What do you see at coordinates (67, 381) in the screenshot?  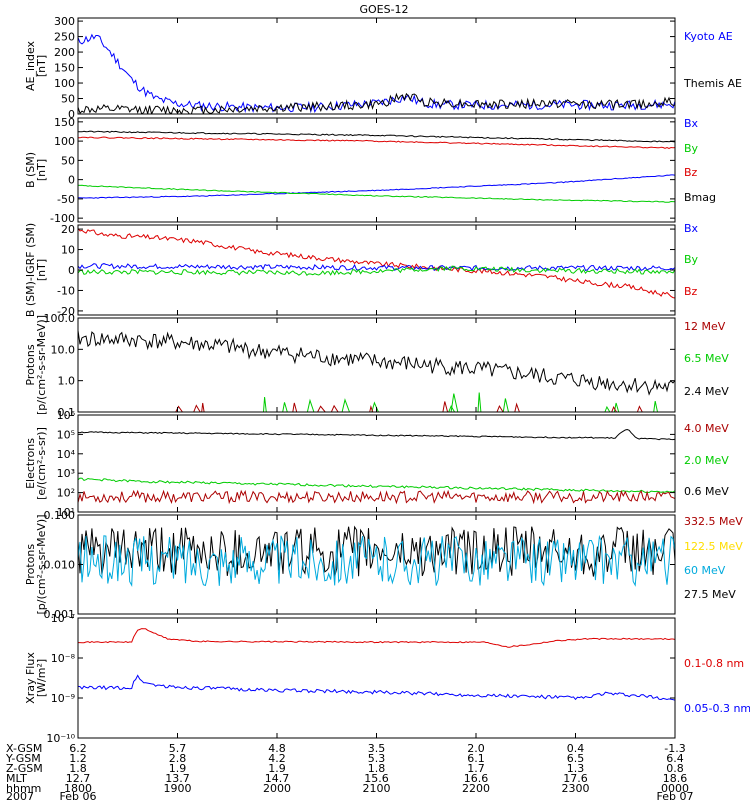 I see `panel-prot1-tick-label: 1.0` at bounding box center [67, 381].